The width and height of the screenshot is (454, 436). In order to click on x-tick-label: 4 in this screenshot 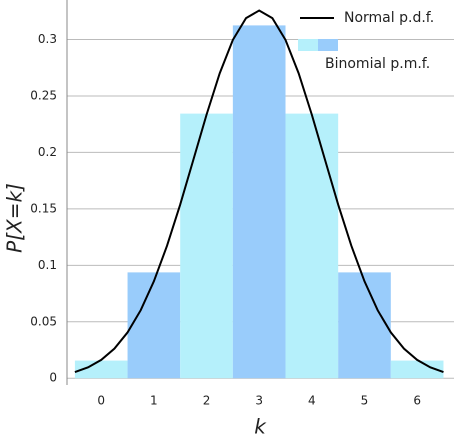, I will do `click(312, 401)`.